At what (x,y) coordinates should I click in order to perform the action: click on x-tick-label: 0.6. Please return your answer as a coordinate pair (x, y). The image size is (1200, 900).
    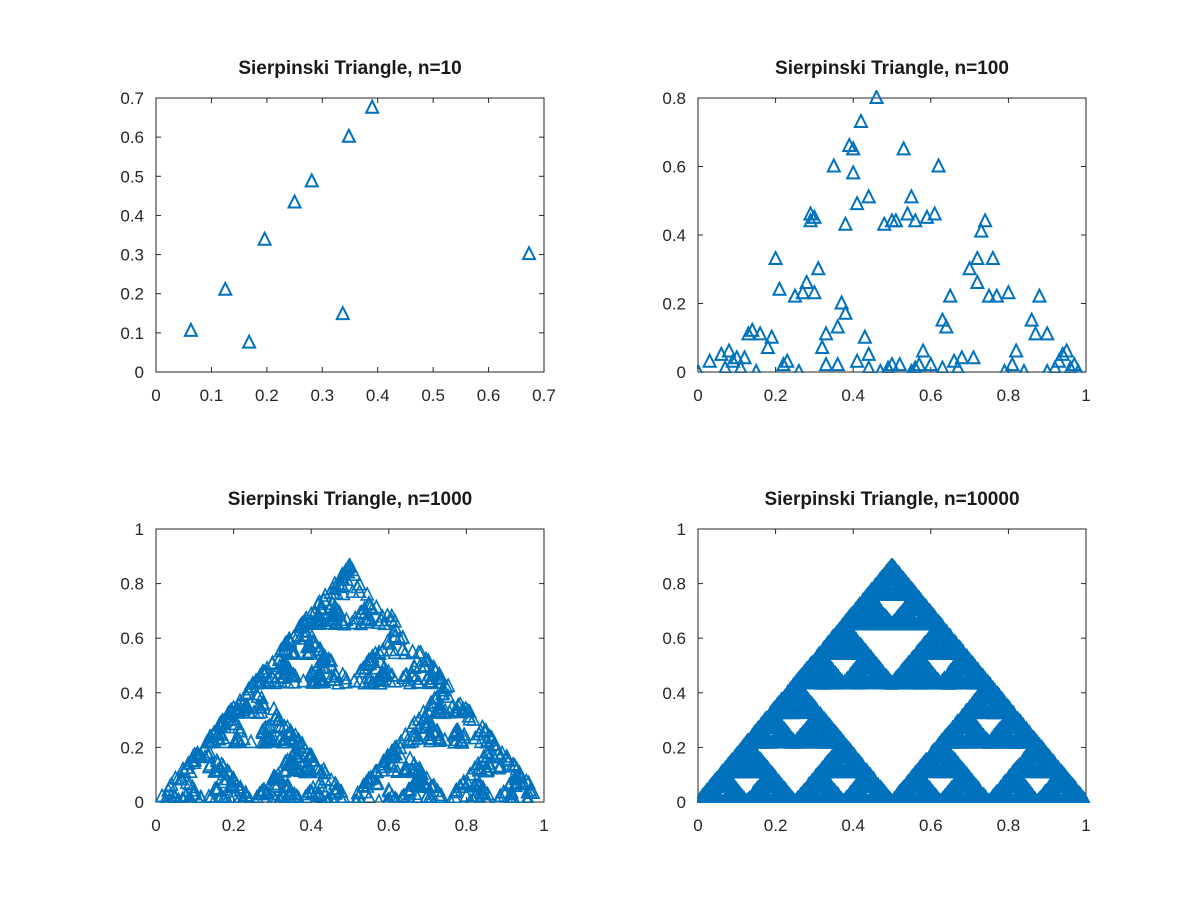
    Looking at the image, I should click on (931, 825).